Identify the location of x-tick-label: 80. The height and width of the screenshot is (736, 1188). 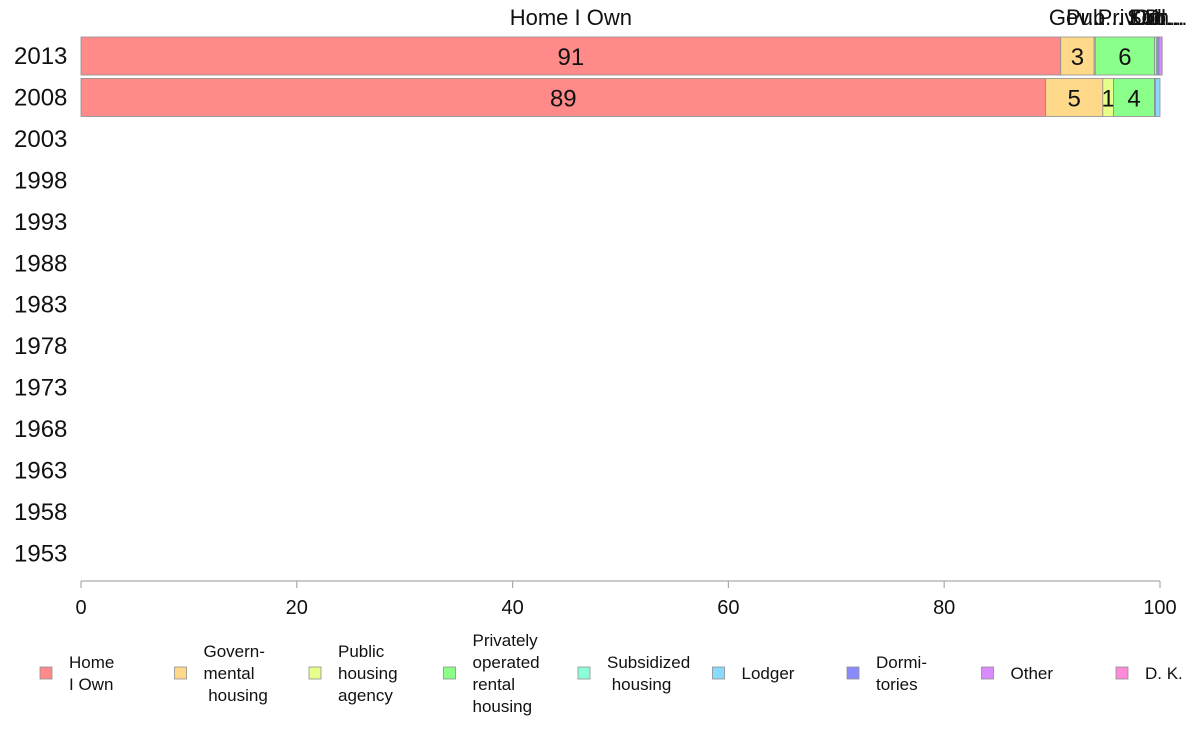
(944, 608).